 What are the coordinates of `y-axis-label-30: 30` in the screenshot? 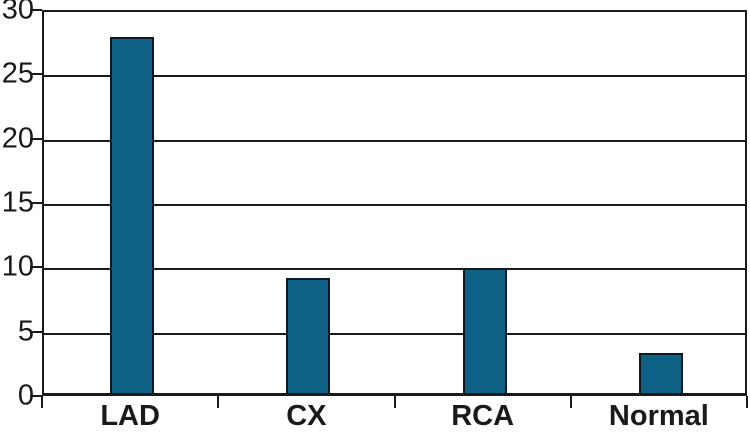 It's located at (17, 13).